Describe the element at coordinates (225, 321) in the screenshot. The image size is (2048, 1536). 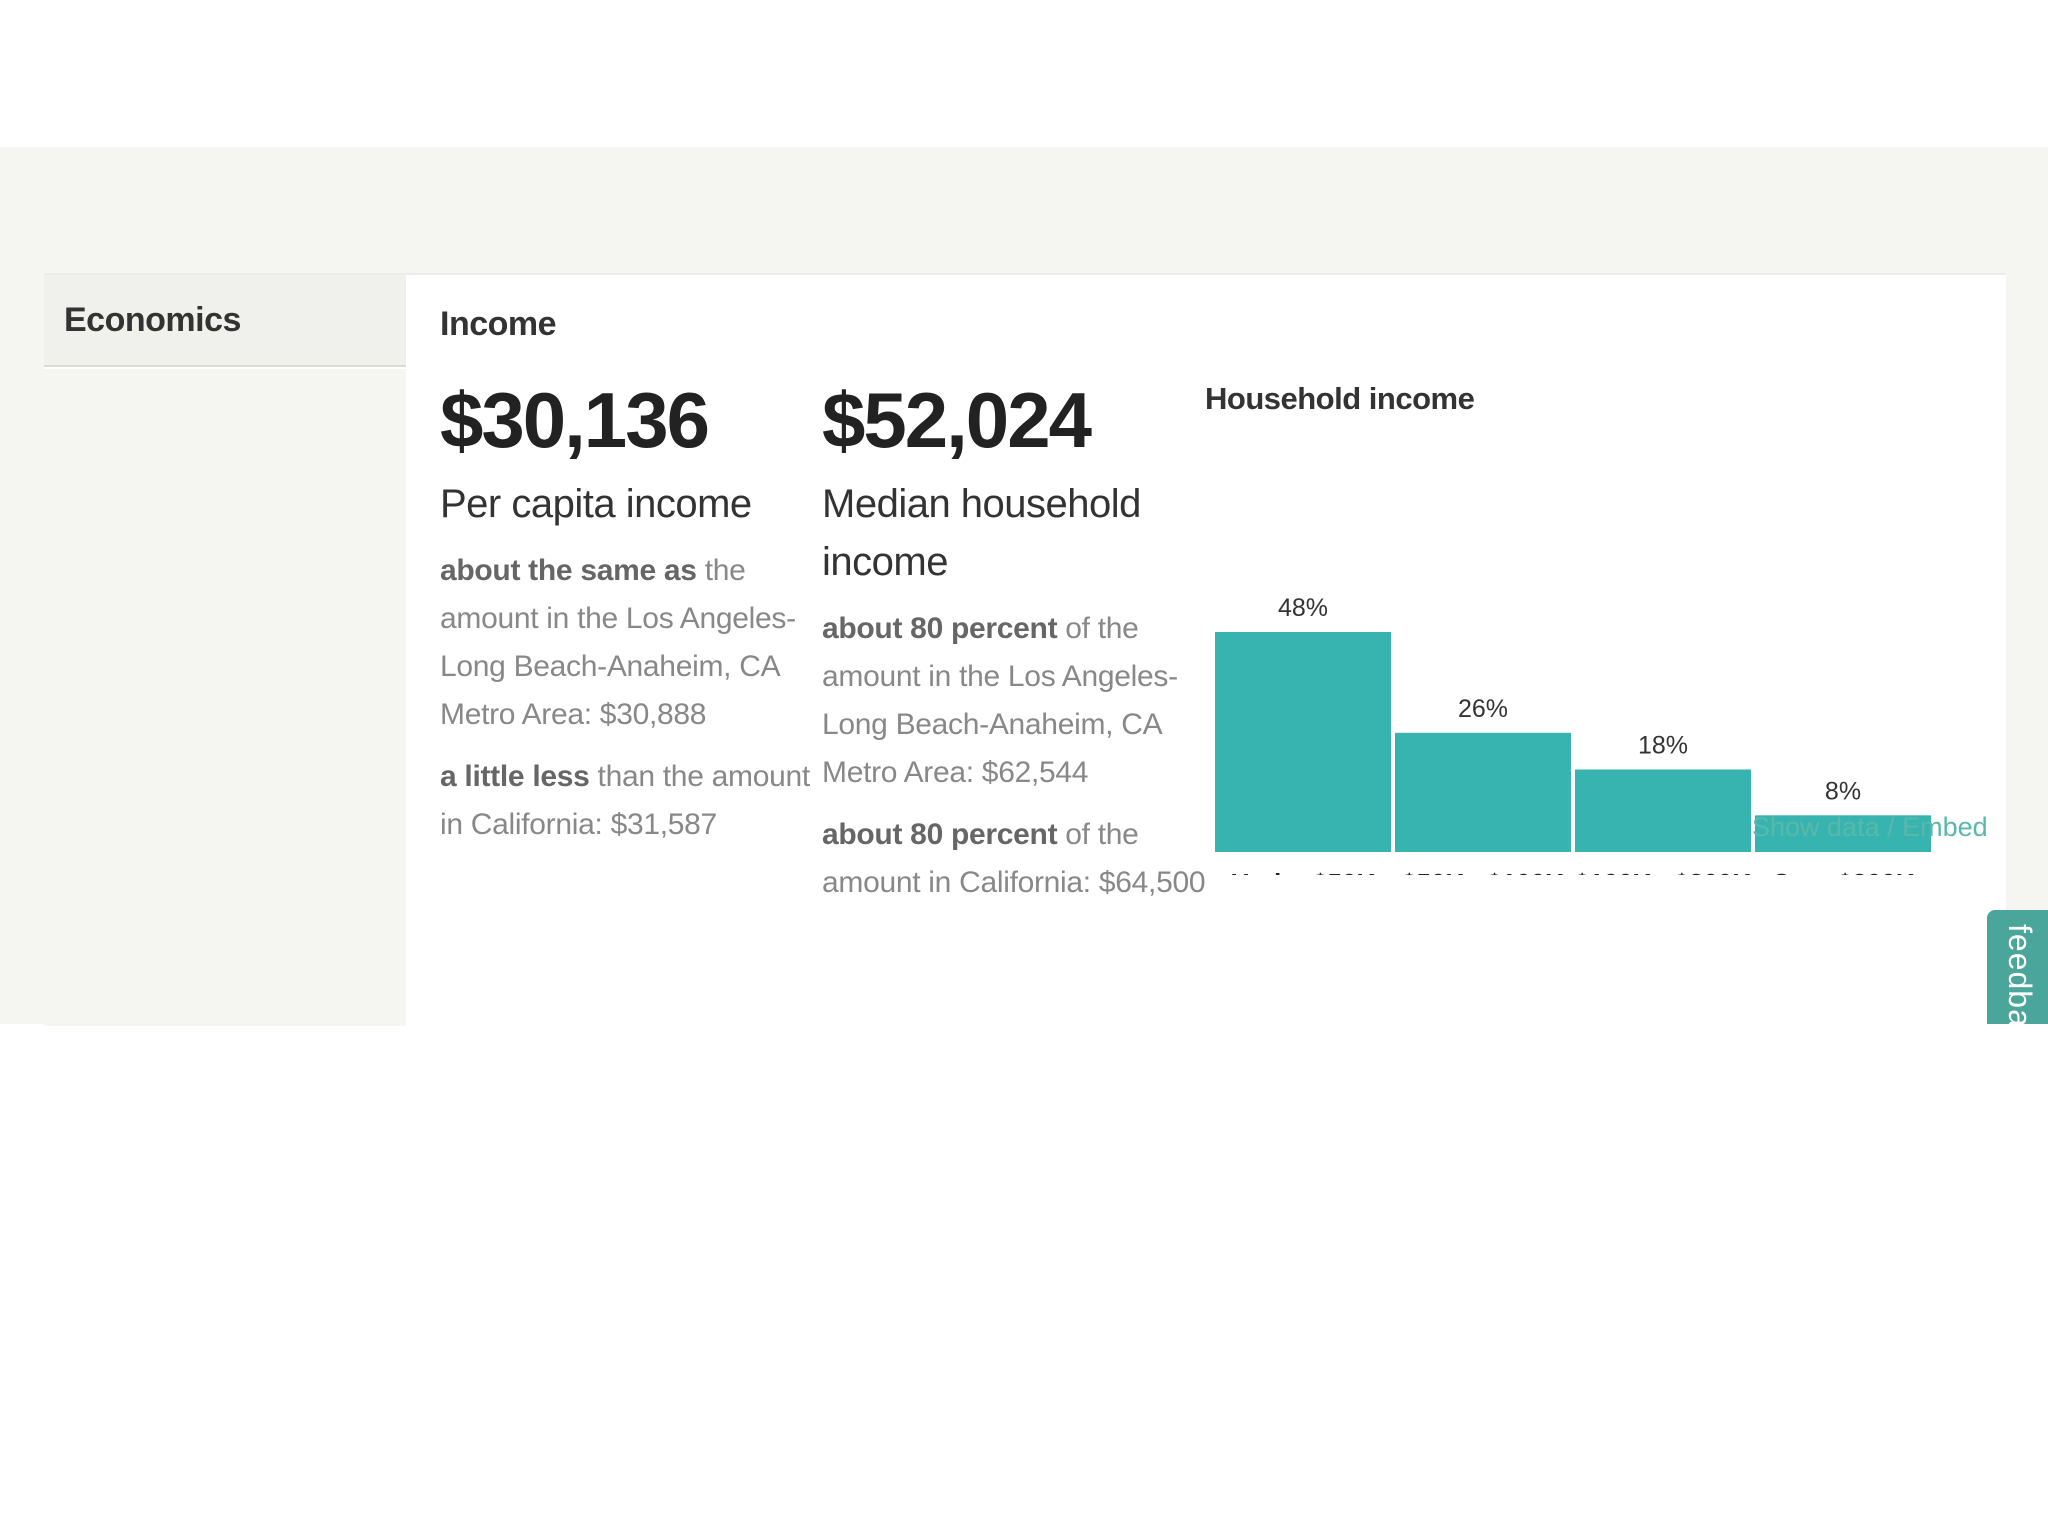
I see `sidebar-tab-economics: Economics` at that location.